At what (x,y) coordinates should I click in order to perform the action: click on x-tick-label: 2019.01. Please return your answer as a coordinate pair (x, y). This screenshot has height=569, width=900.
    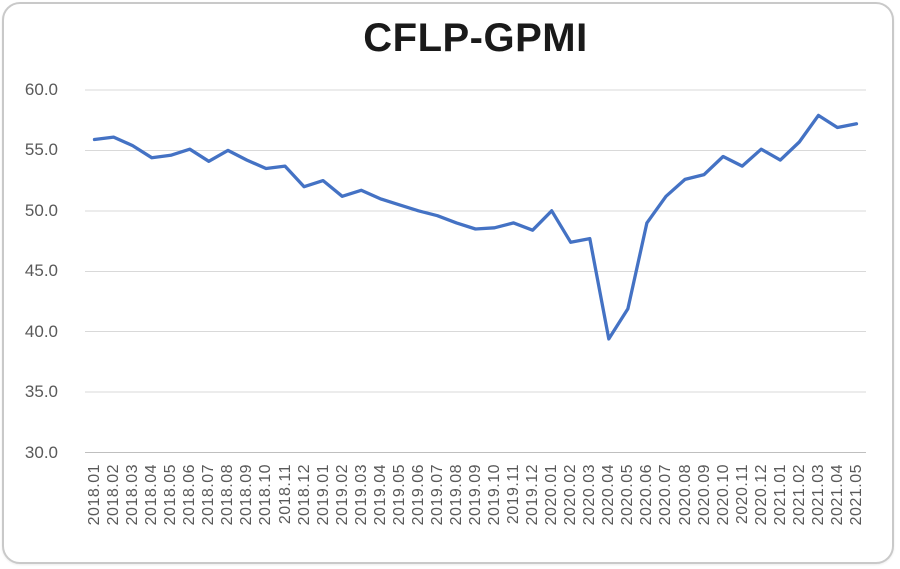
    Looking at the image, I should click on (323, 495).